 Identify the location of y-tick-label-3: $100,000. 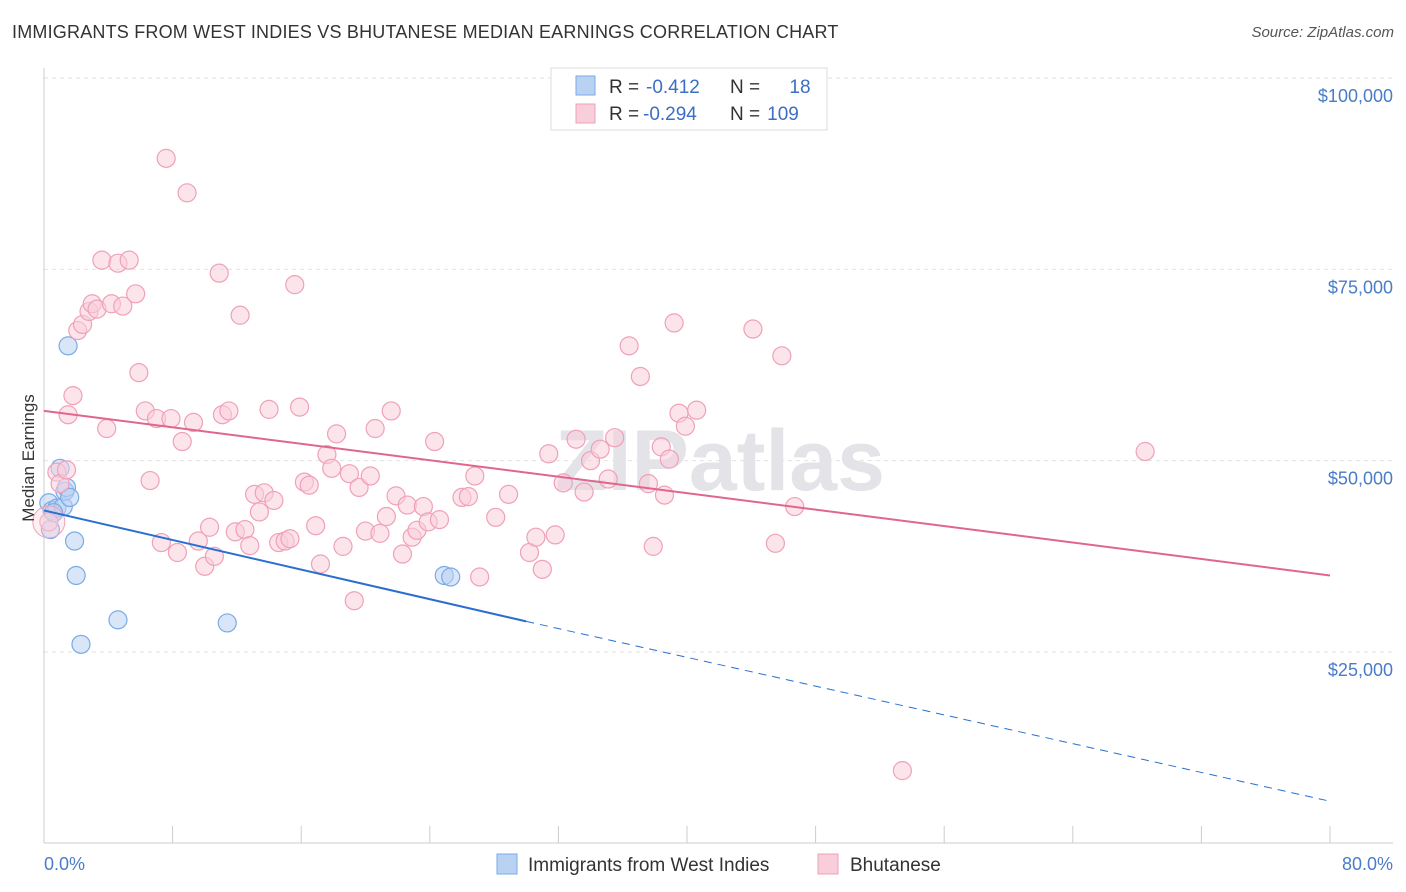
(1355, 96).